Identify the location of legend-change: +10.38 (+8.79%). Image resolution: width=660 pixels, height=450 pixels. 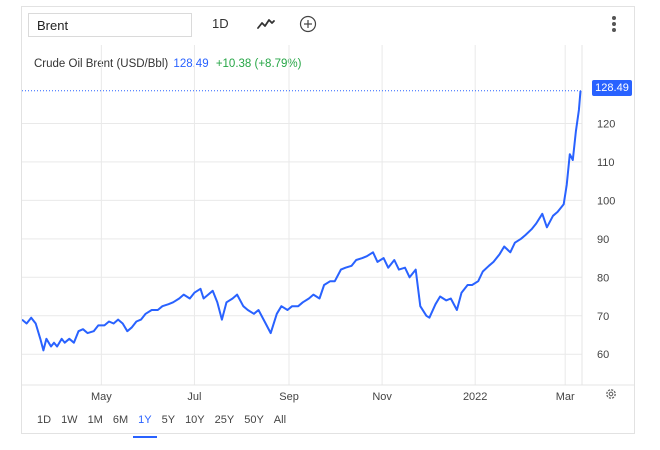
(258, 64).